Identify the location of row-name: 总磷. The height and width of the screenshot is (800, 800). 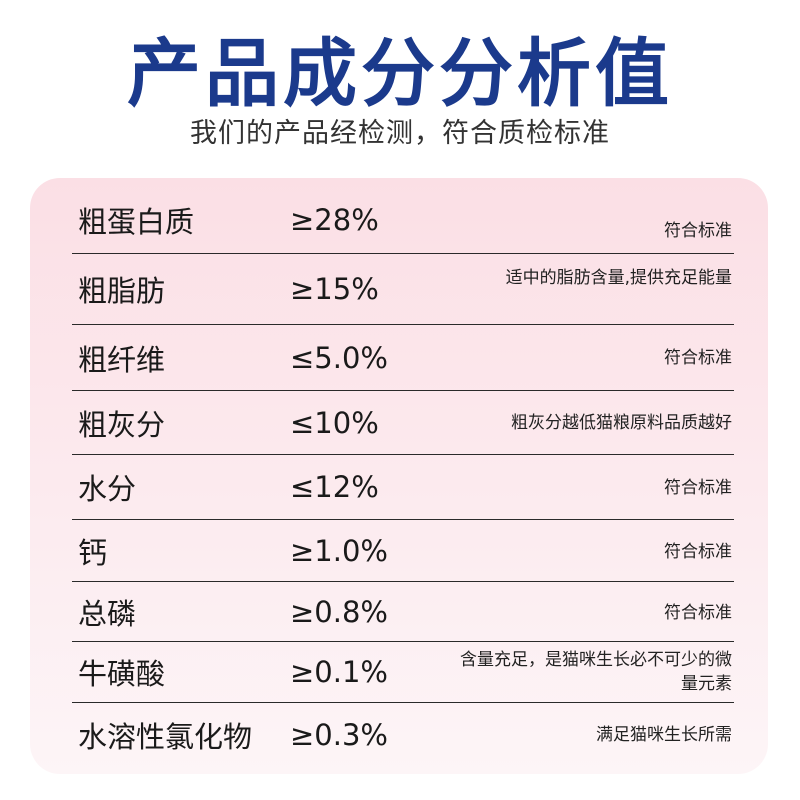
(107, 613).